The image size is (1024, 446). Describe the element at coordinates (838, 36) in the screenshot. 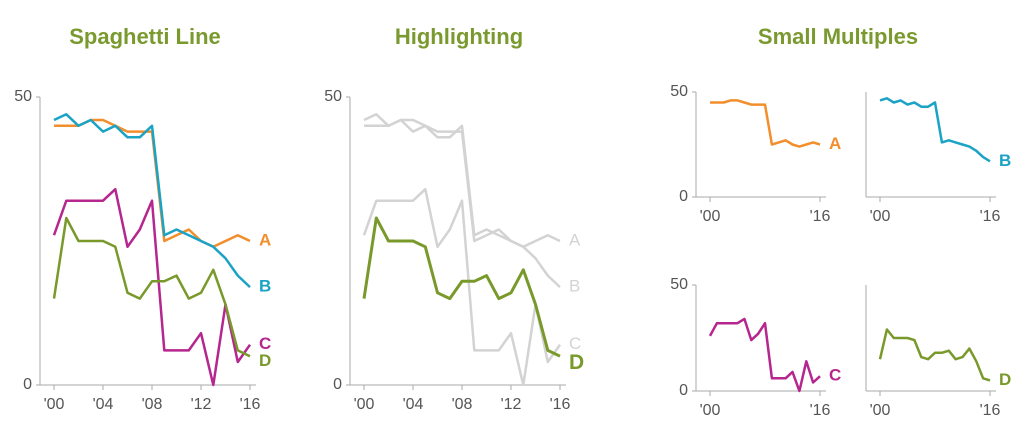

I see `chart-title: Small Multiples` at that location.